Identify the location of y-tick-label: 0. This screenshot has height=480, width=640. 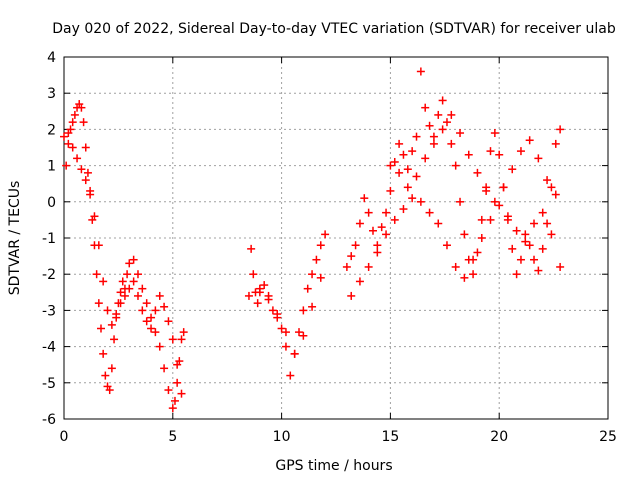
(51, 203).